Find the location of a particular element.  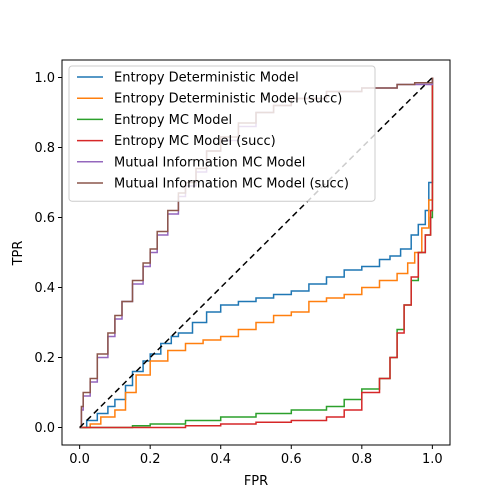

y-tick-label: 0.2 is located at coordinates (44, 358).